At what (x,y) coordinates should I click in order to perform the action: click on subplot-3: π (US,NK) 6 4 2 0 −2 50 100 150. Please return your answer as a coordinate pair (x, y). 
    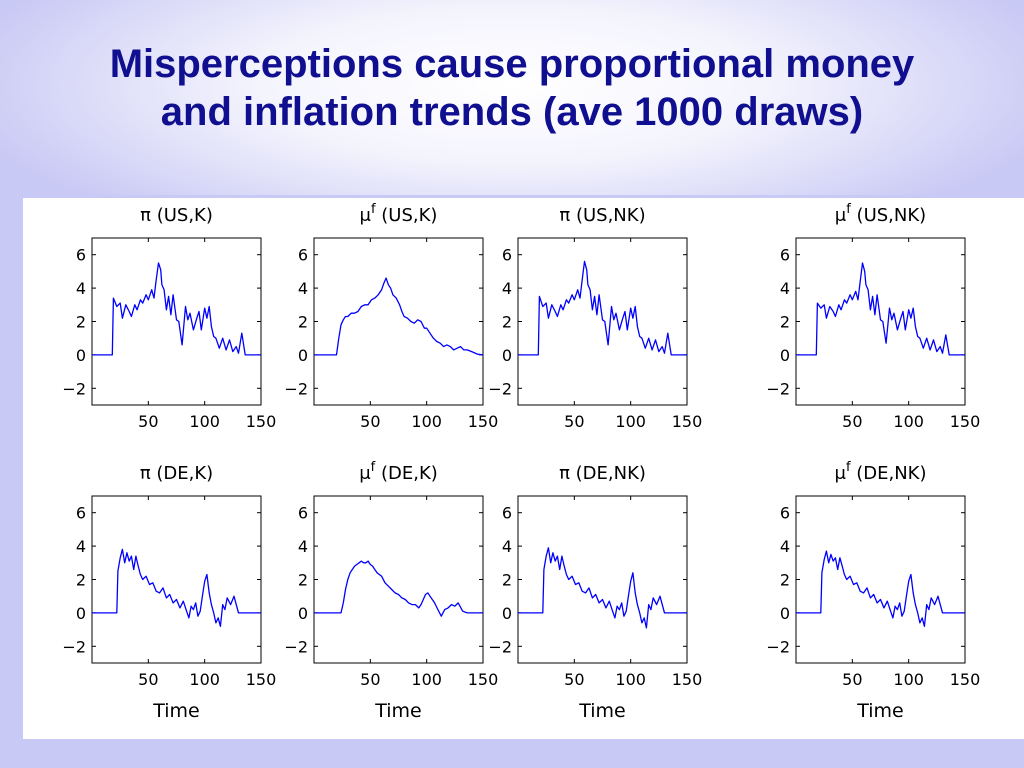
    Looking at the image, I should click on (595, 318).